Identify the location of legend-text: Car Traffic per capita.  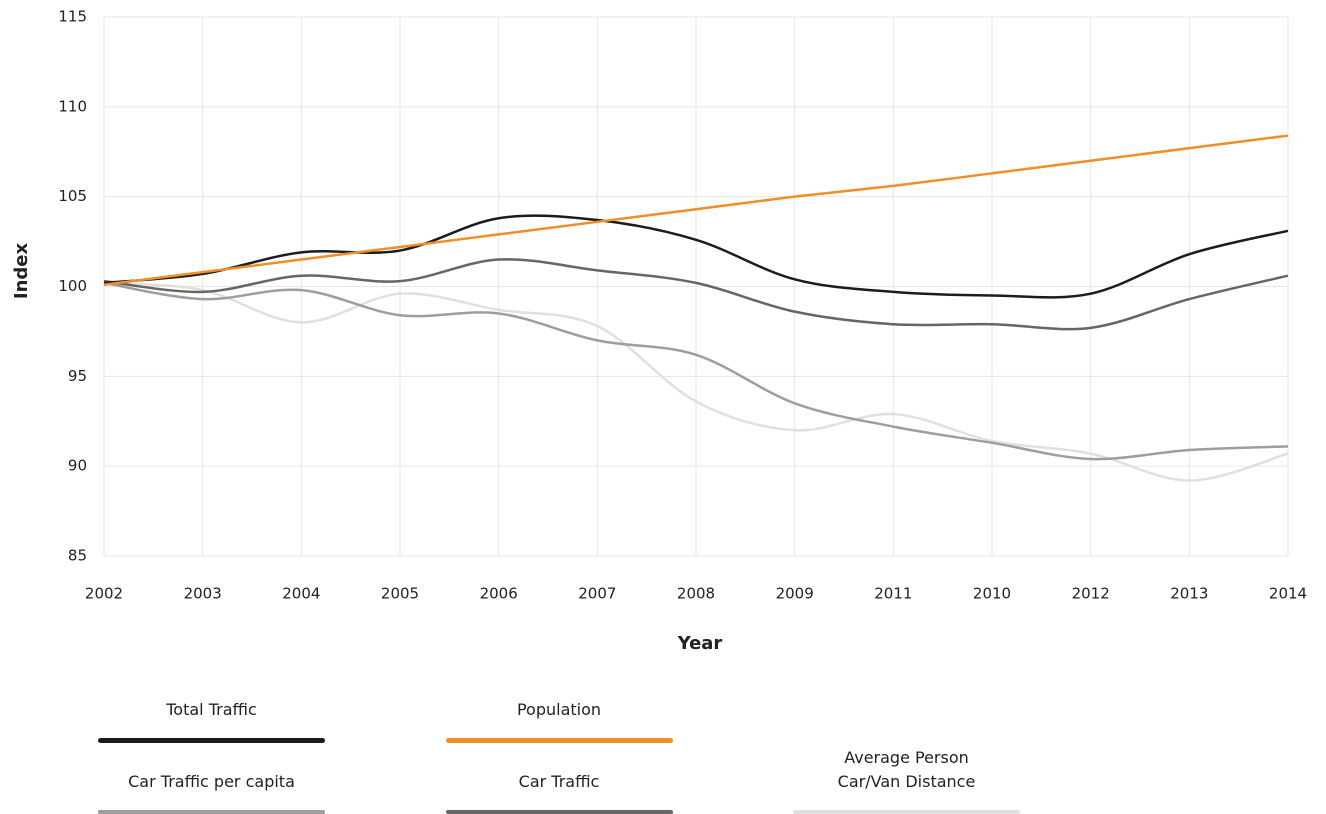
(211, 781).